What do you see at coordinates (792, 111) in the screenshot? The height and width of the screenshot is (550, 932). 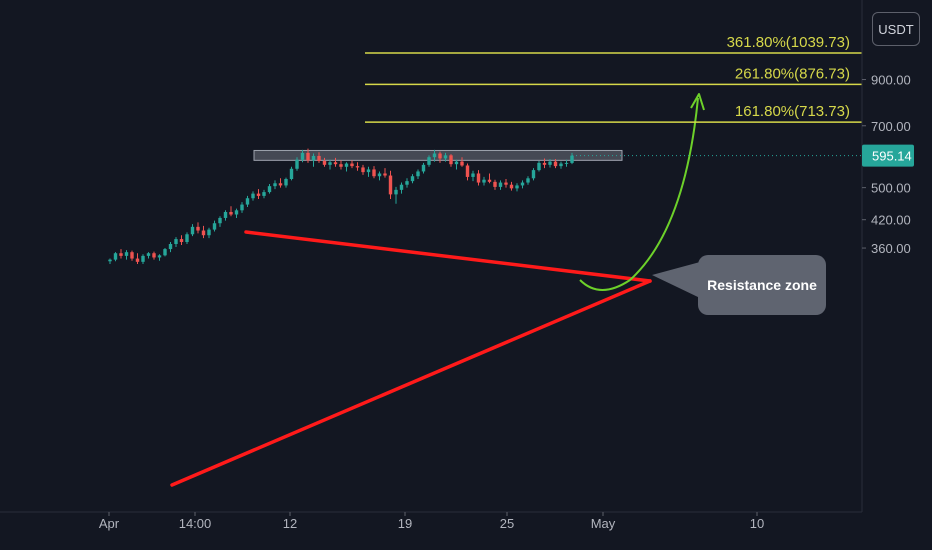 I see `fib-level-label: 161.80%(713.73)` at bounding box center [792, 111].